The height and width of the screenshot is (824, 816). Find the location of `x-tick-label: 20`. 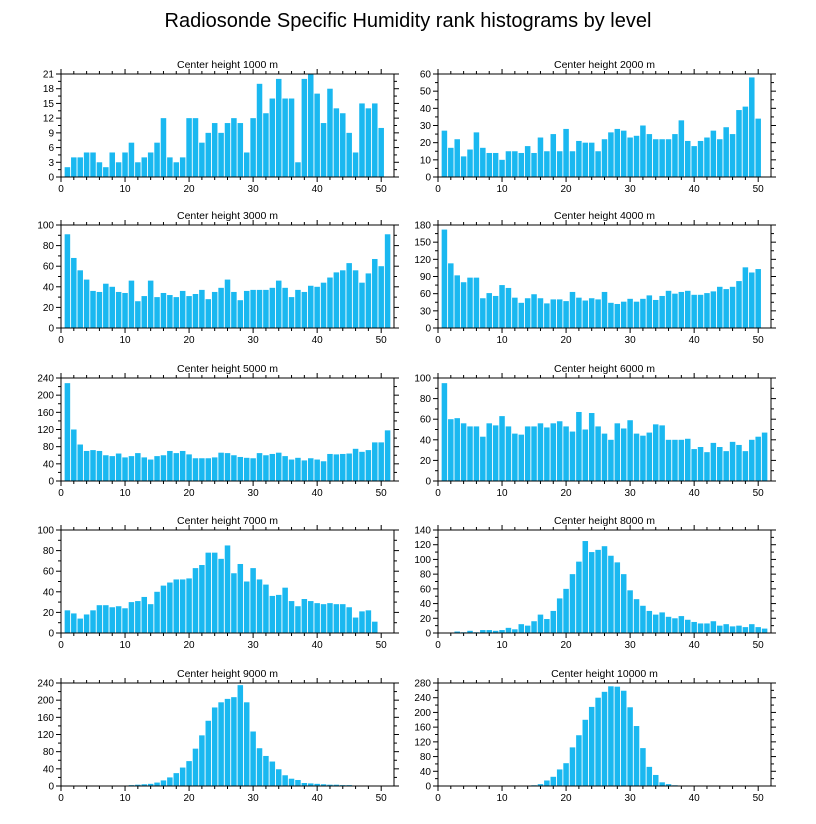

x-tick-label: 20 is located at coordinates (190, 645).